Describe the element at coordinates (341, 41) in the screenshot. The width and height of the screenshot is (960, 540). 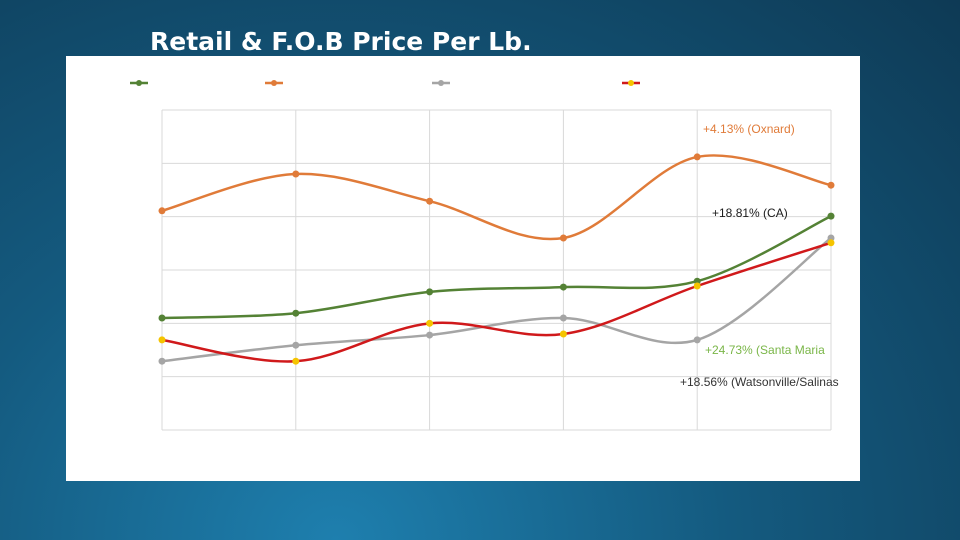
I see `chart-title: Retail & F.O.B Price Per Lb.` at that location.